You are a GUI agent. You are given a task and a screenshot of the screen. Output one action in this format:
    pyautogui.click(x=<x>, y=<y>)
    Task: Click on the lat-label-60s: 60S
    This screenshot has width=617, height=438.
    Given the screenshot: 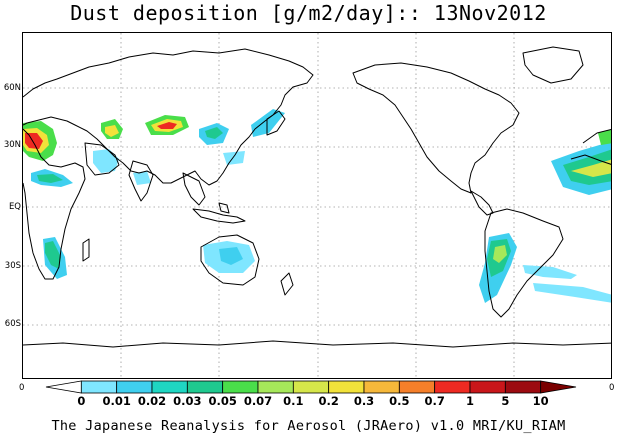 What is the action you would take?
    pyautogui.click(x=12, y=324)
    